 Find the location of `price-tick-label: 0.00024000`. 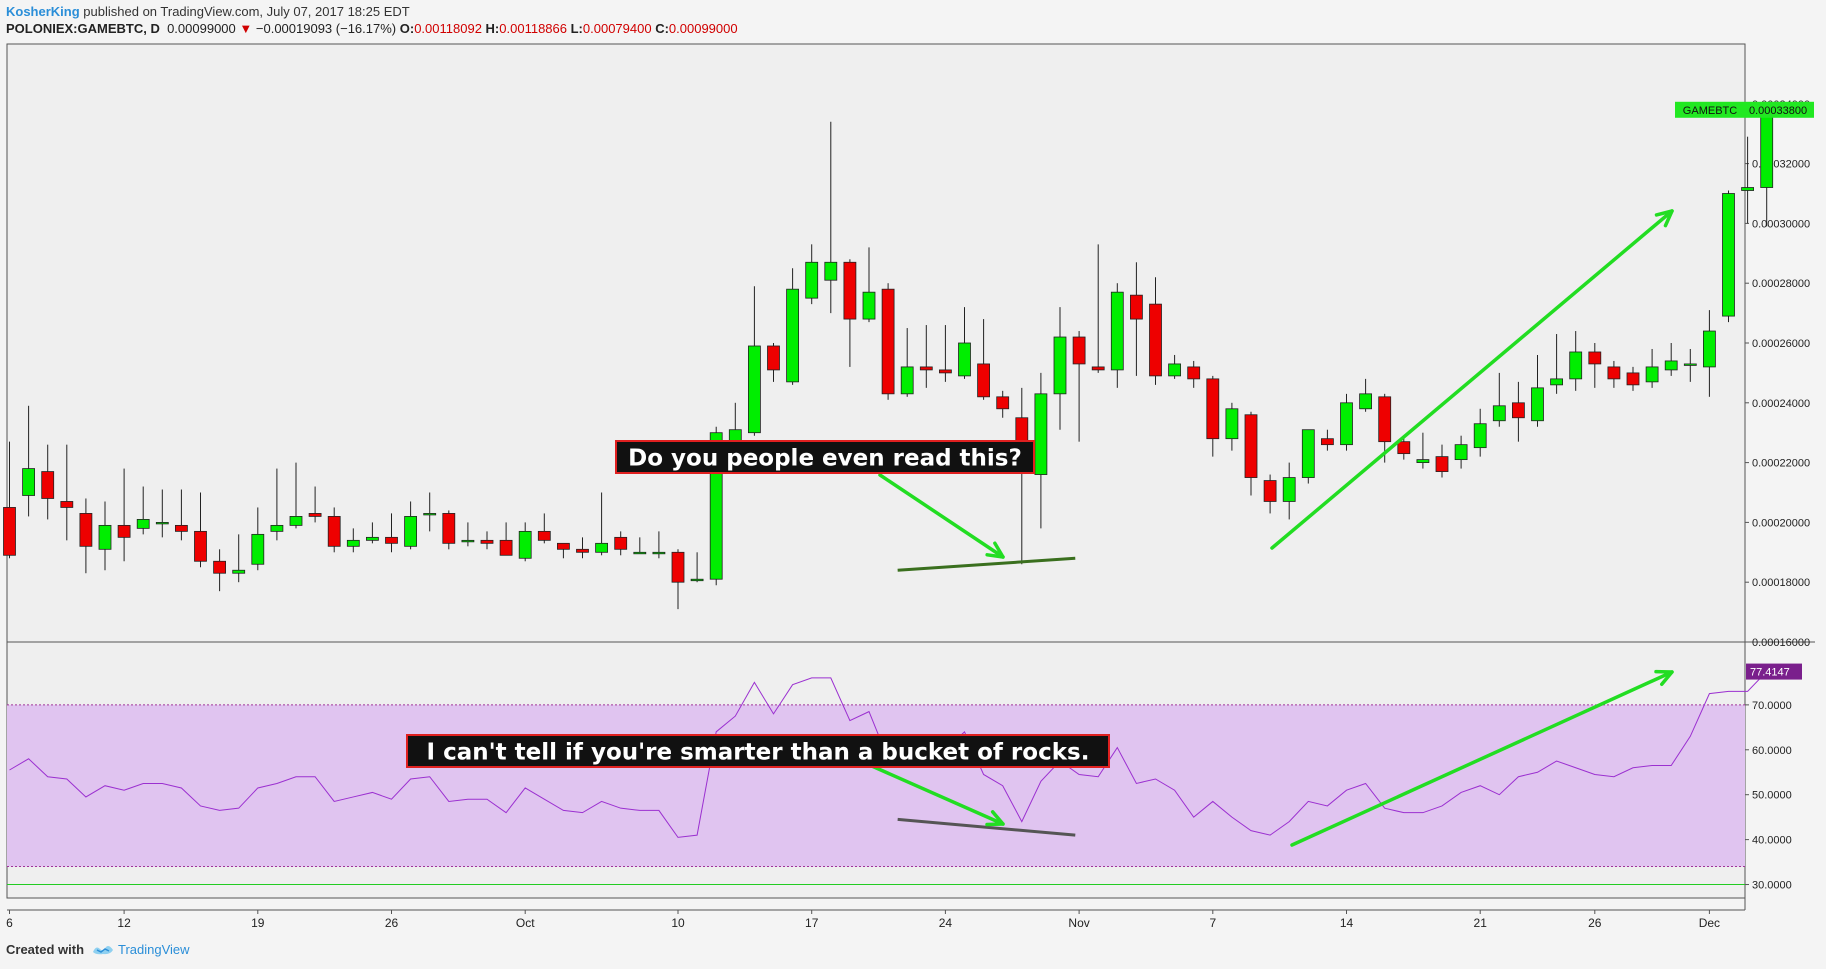

price-tick-label: 0.00024000 is located at coordinates (1781, 404).